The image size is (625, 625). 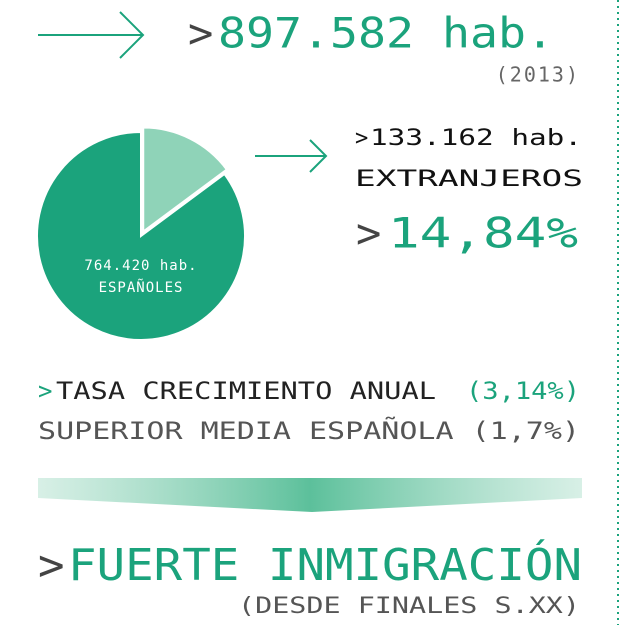 I want to click on growth-rate: (3,14%), so click(x=523, y=391).